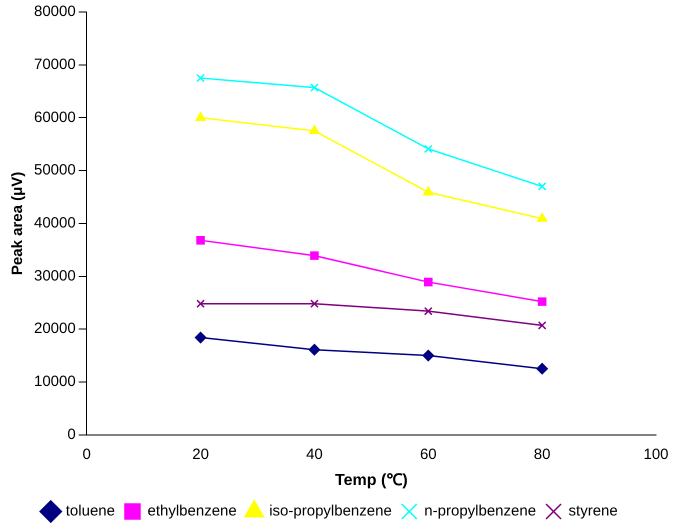  Describe the element at coordinates (17, 224) in the screenshot. I see `y-axis-title: Peak area (μV)` at that location.